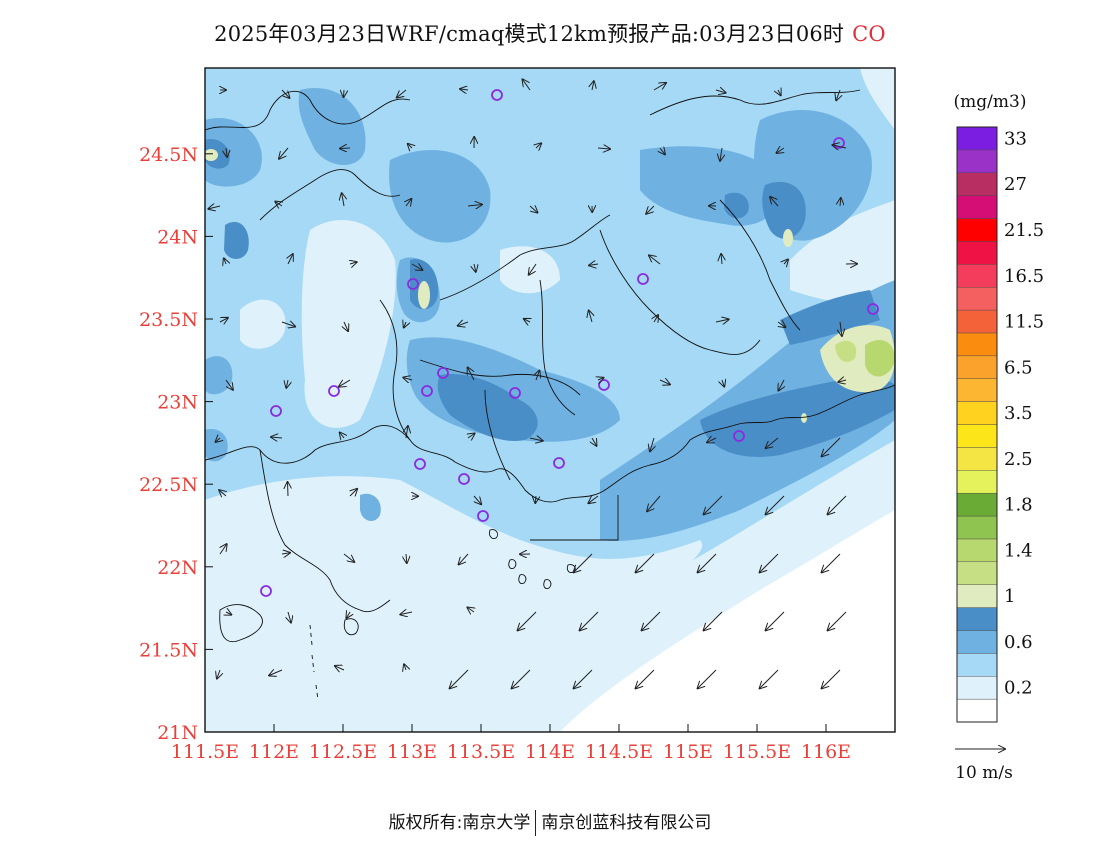 The height and width of the screenshot is (850, 1100). Describe the element at coordinates (177, 403) in the screenshot. I see `y-tick-label: 23N` at that location.